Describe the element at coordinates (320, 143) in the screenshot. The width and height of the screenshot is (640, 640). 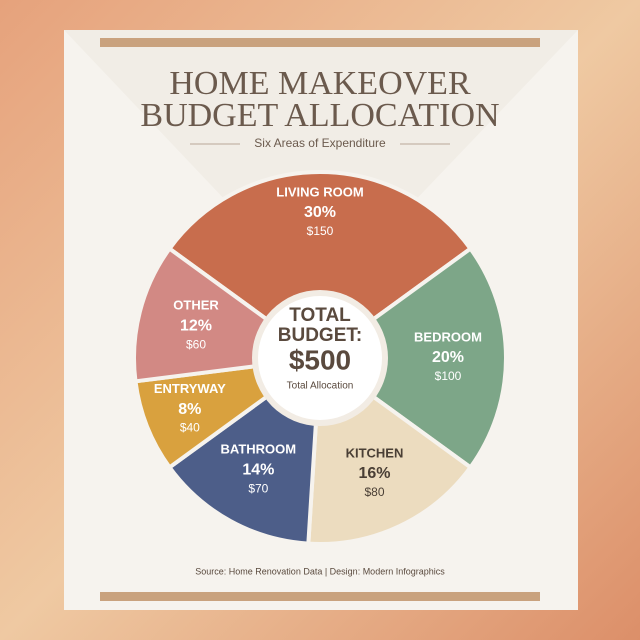
I see `subtitle: Six Areas of Expenditure` at that location.